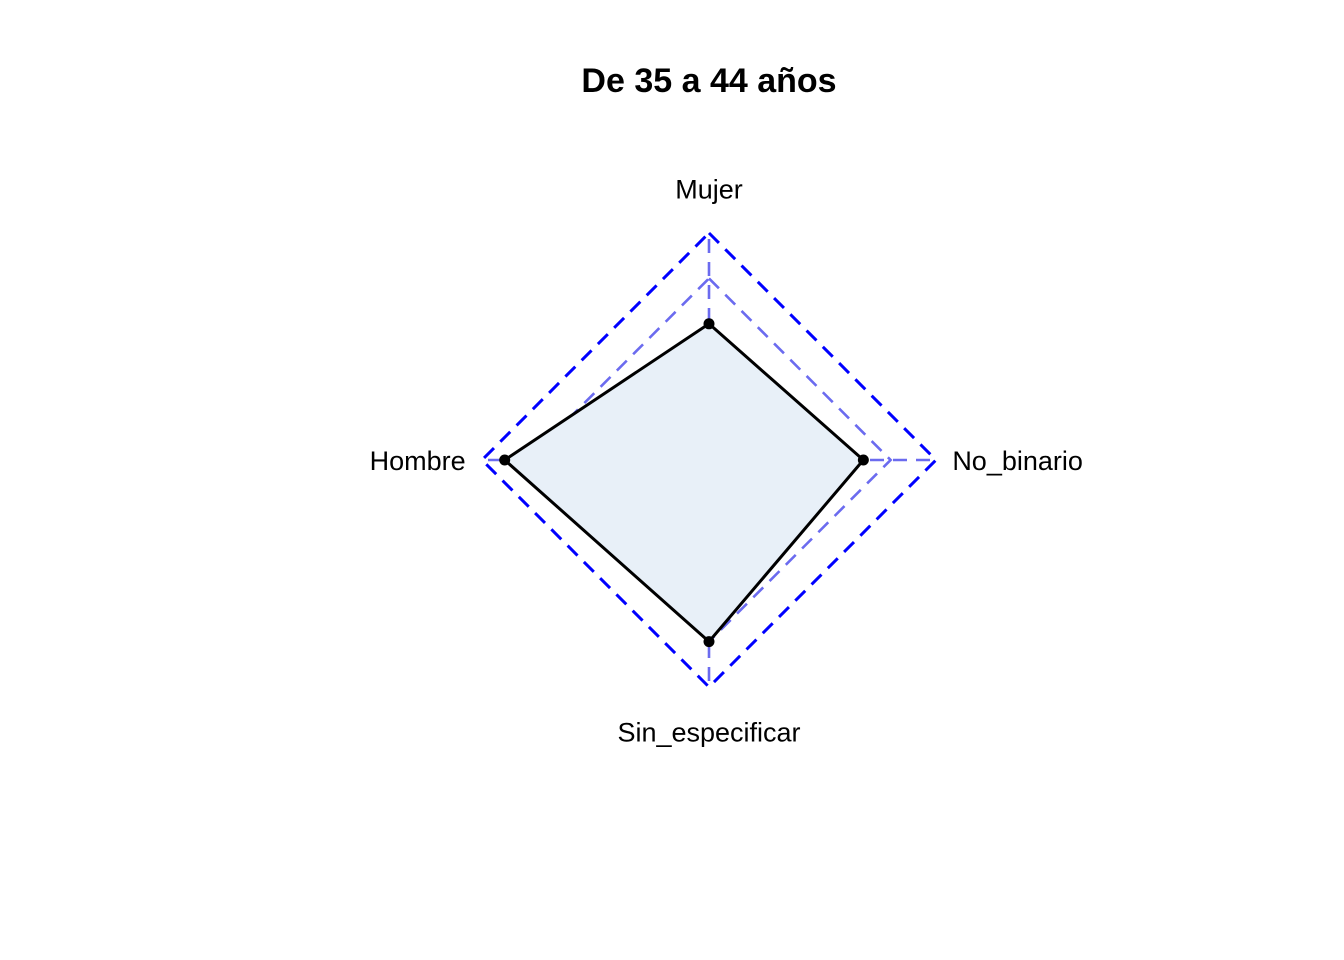 Image resolution: width=1344 pixels, height=960 pixels. I want to click on chart-title: De 35 a 44 años, so click(708, 81).